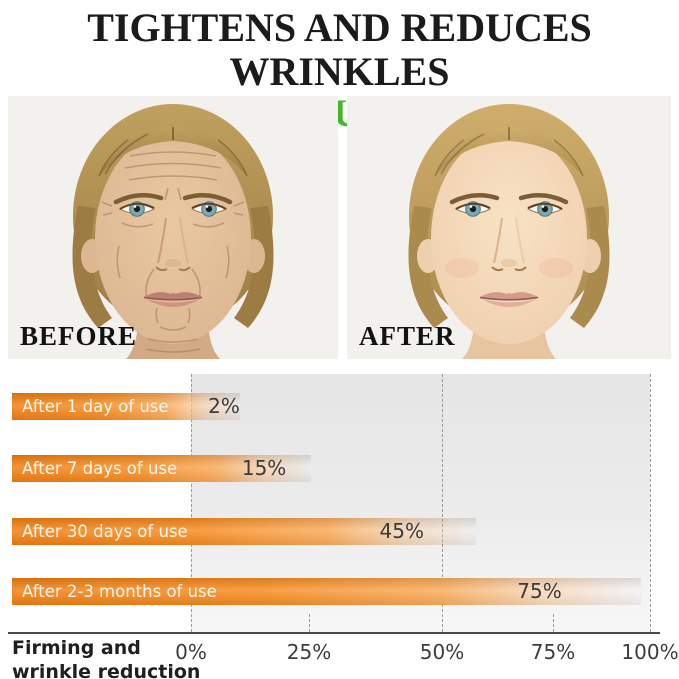  Describe the element at coordinates (106, 658) in the screenshot. I see `y-axis-label: Firming and wrinkle reduction` at that location.